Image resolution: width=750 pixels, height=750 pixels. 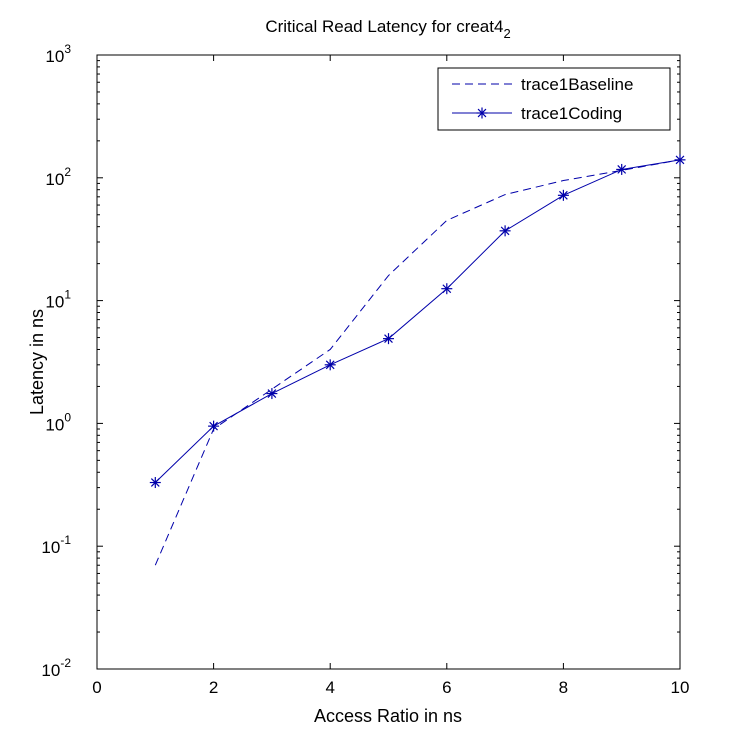 I want to click on y-tick-label: 10⁻¹, so click(x=56, y=545).